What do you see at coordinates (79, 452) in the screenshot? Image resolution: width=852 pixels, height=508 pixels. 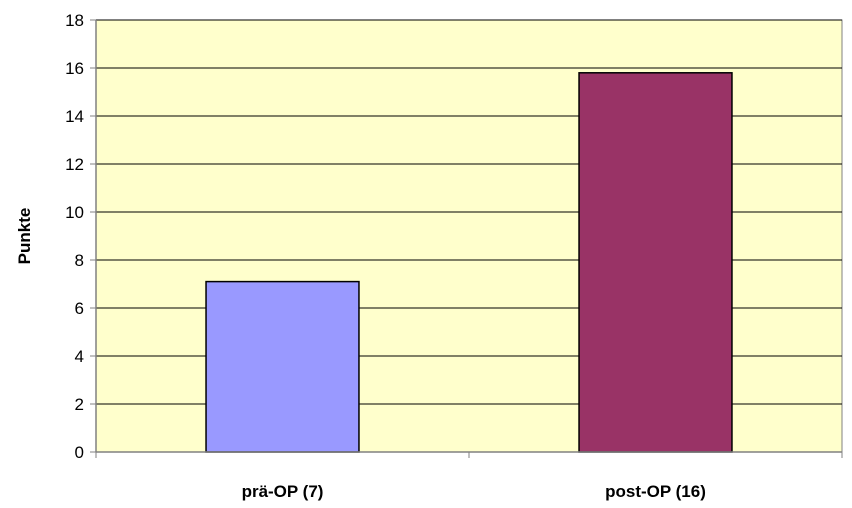 I see `y-tick-label: 0` at bounding box center [79, 452].